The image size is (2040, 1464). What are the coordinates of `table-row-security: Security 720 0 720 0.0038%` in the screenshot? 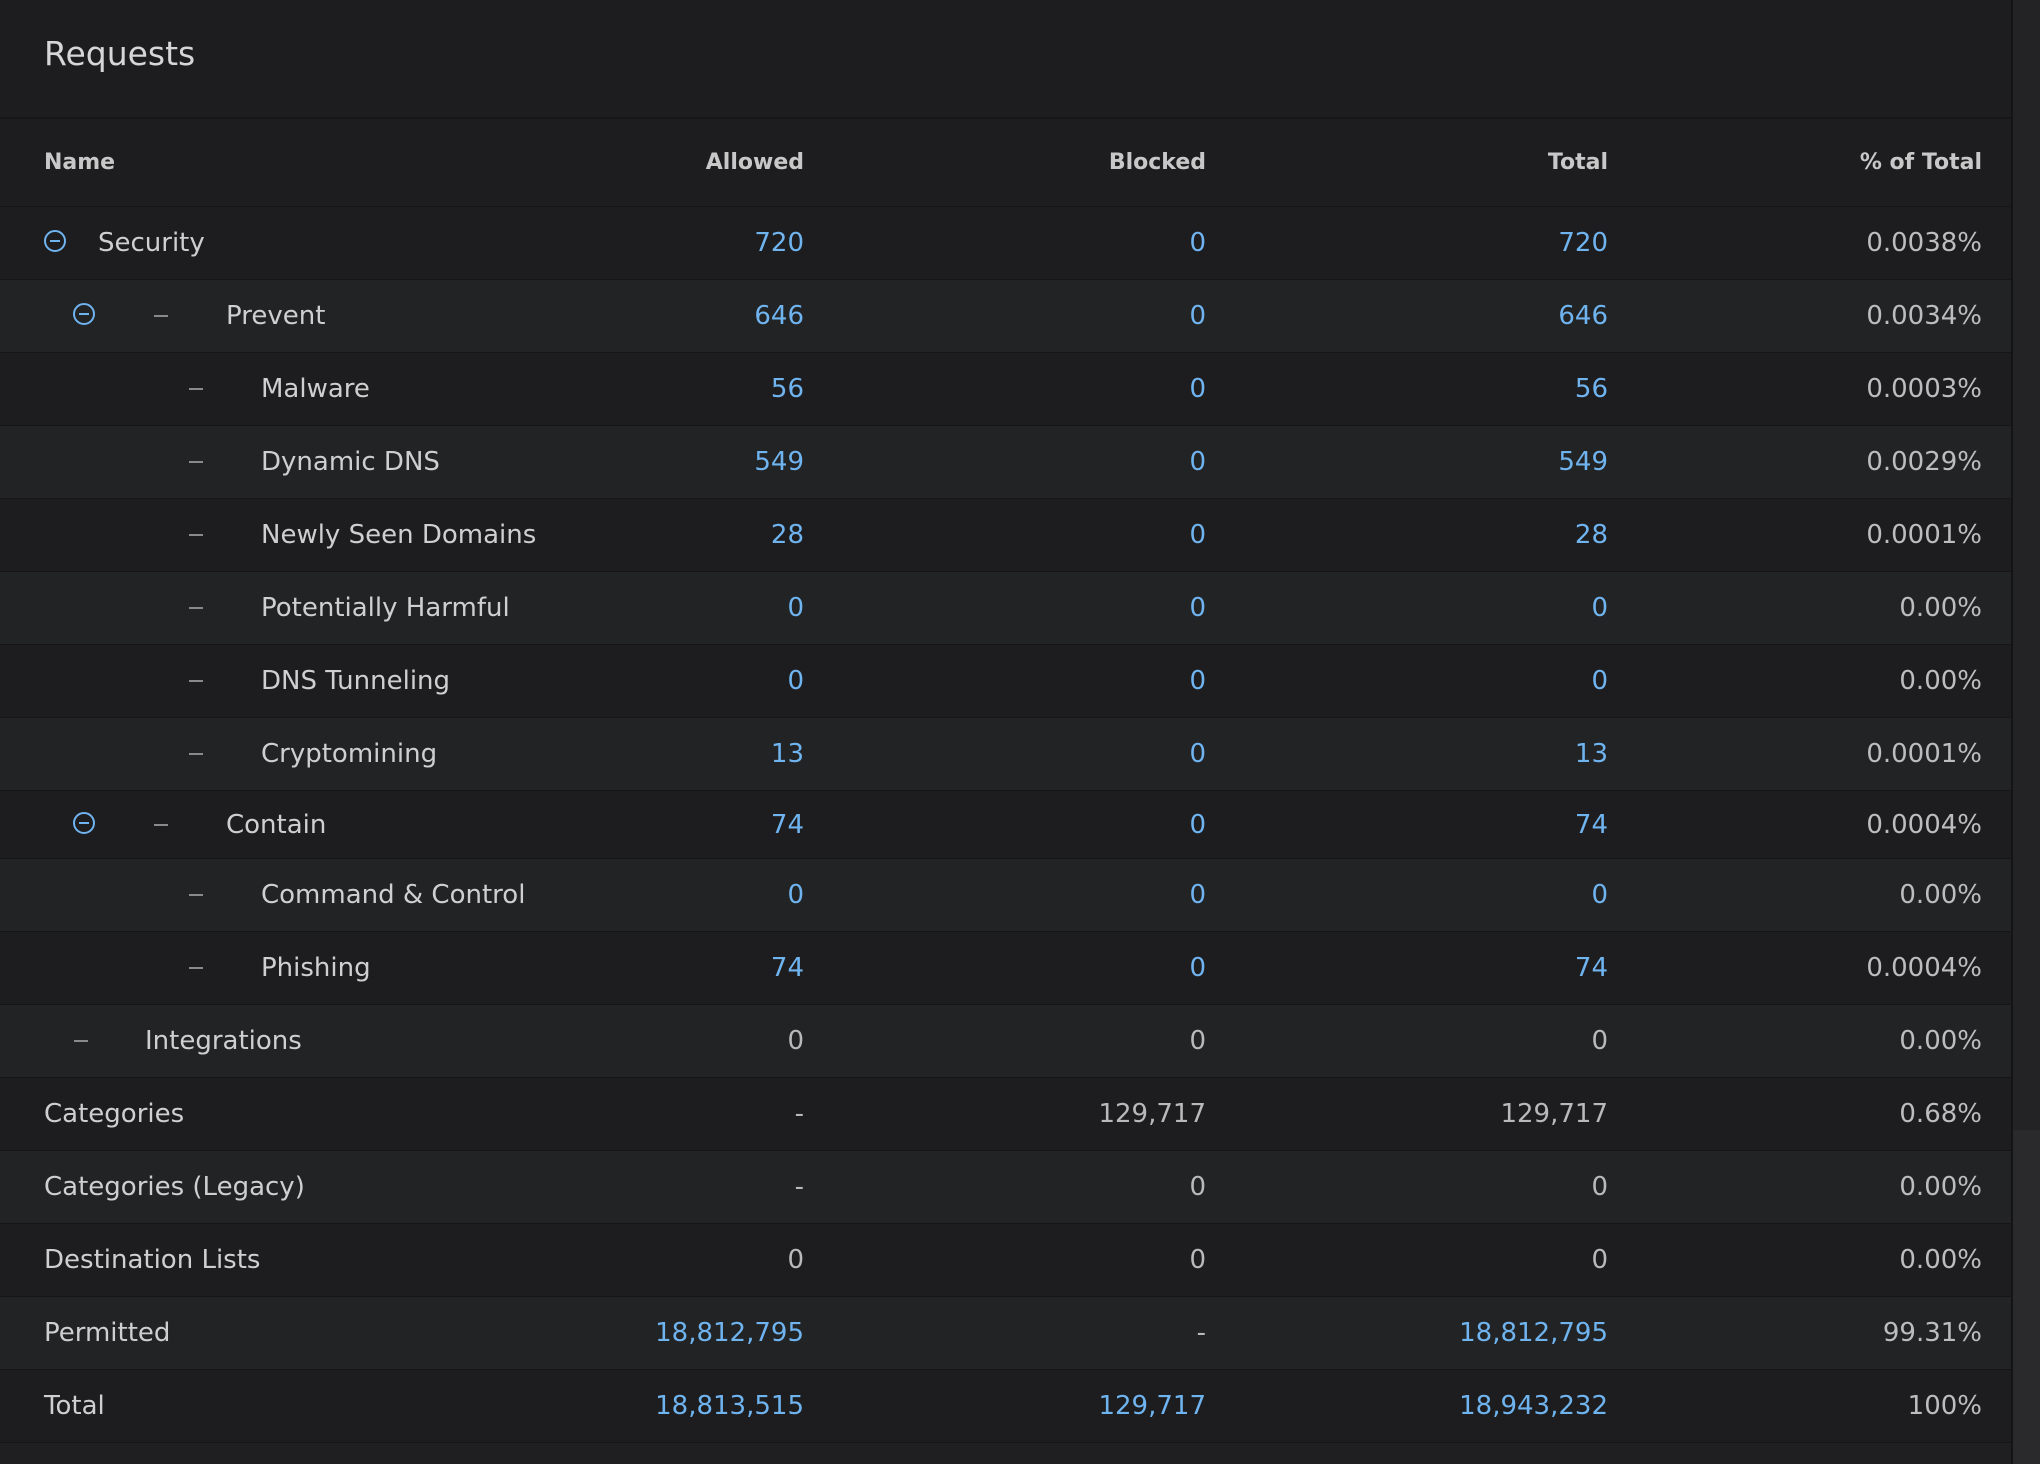 It's located at (1005, 243).